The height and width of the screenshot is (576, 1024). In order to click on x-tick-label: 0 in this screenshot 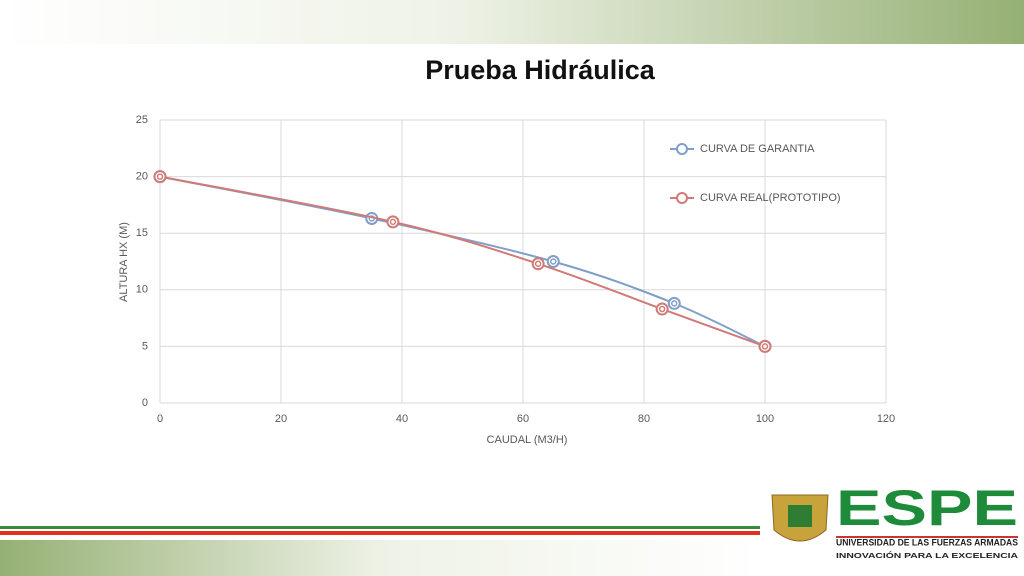, I will do `click(160, 419)`.